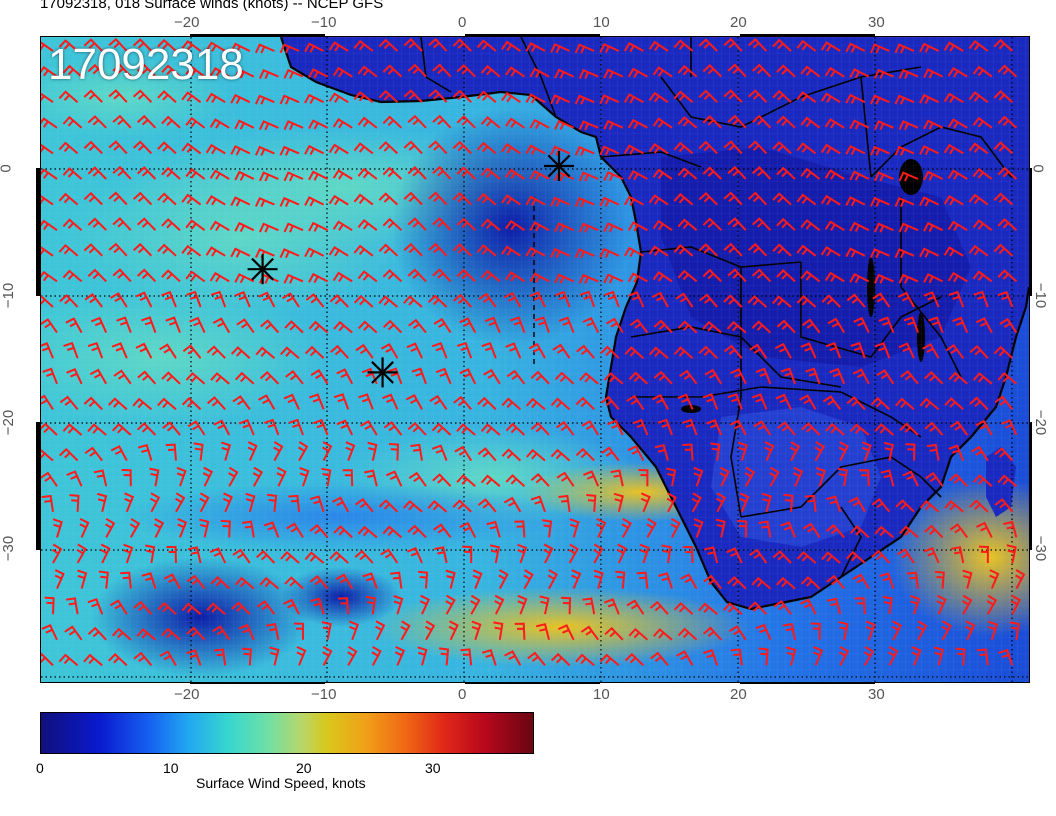 The height and width of the screenshot is (816, 1056). I want to click on marker-star-south-atlantic, so click(383, 372).